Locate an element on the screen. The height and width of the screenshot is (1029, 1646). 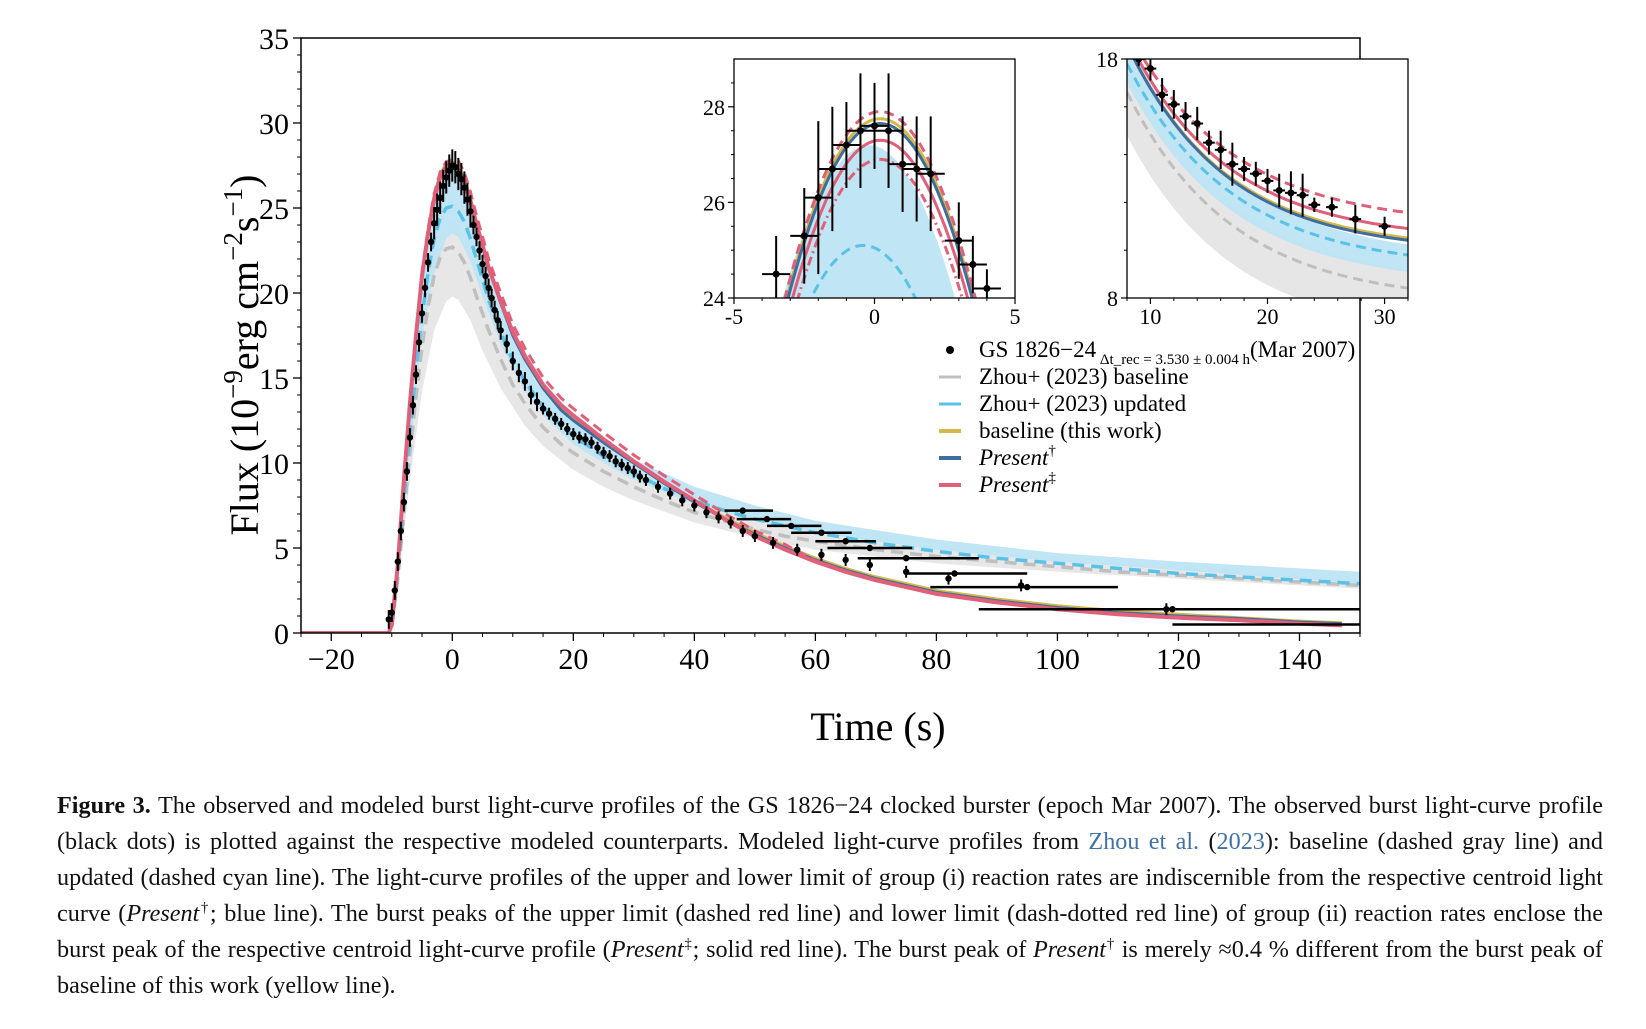
x-tick-label: -5 is located at coordinates (734, 316).